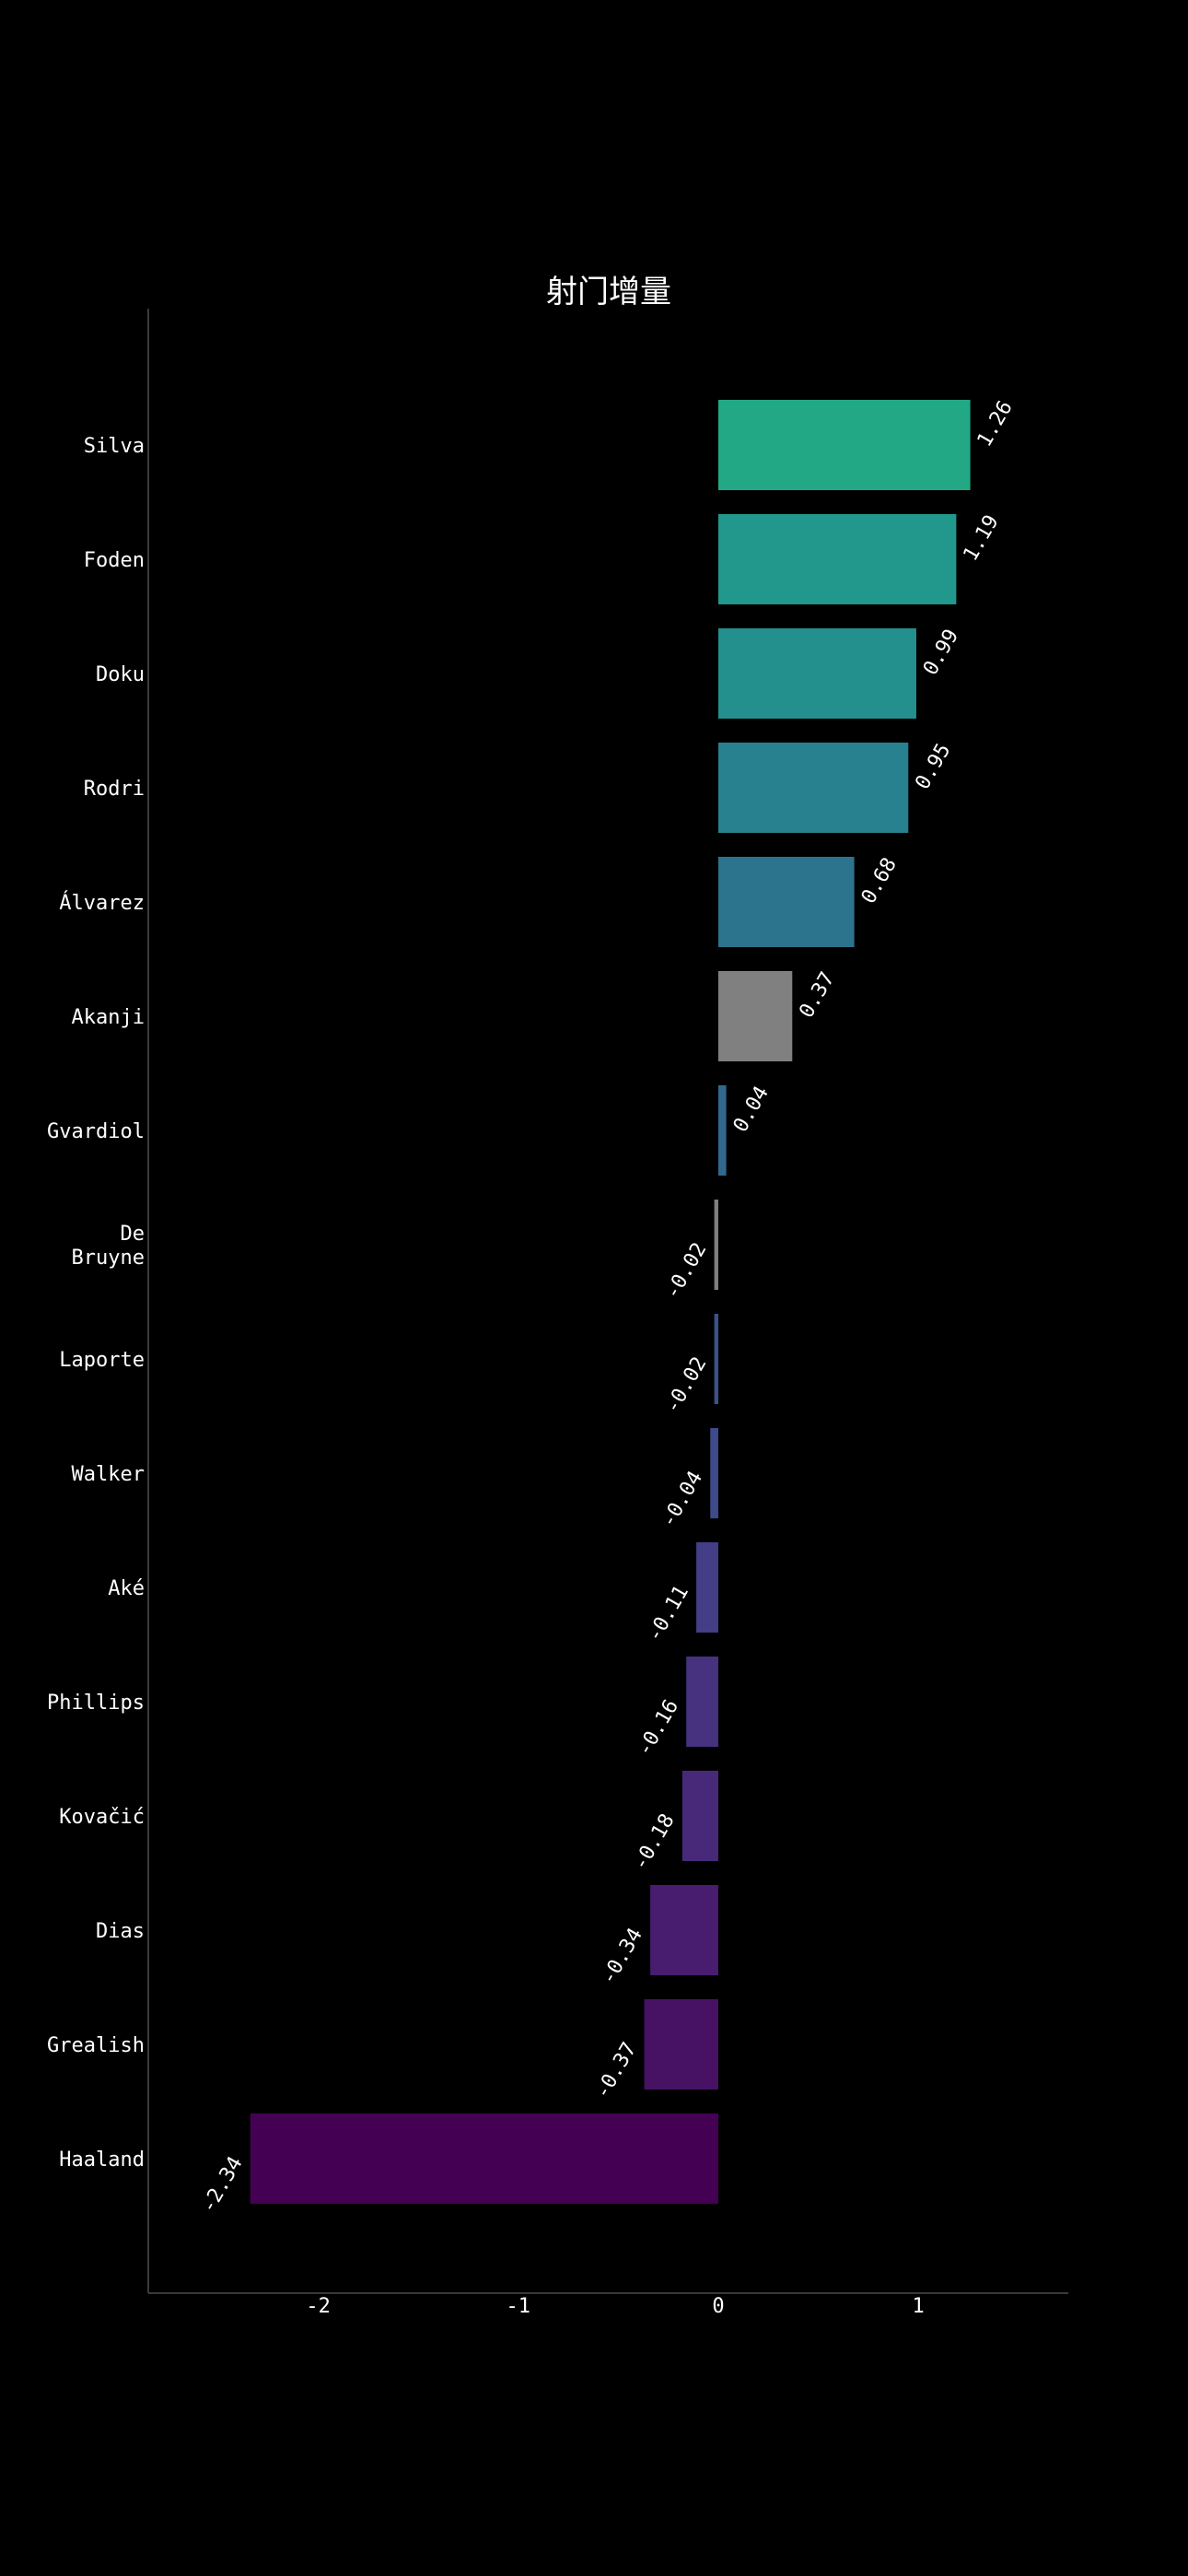 This screenshot has height=2576, width=1188. Describe the element at coordinates (519, 2306) in the screenshot. I see `x-tick-label: -1` at that location.